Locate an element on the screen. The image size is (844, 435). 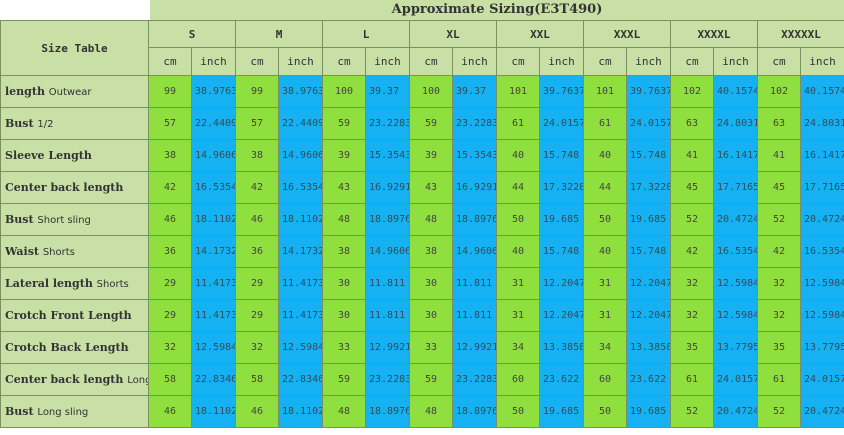
cm-value-cell: 52 is located at coordinates (692, 219).